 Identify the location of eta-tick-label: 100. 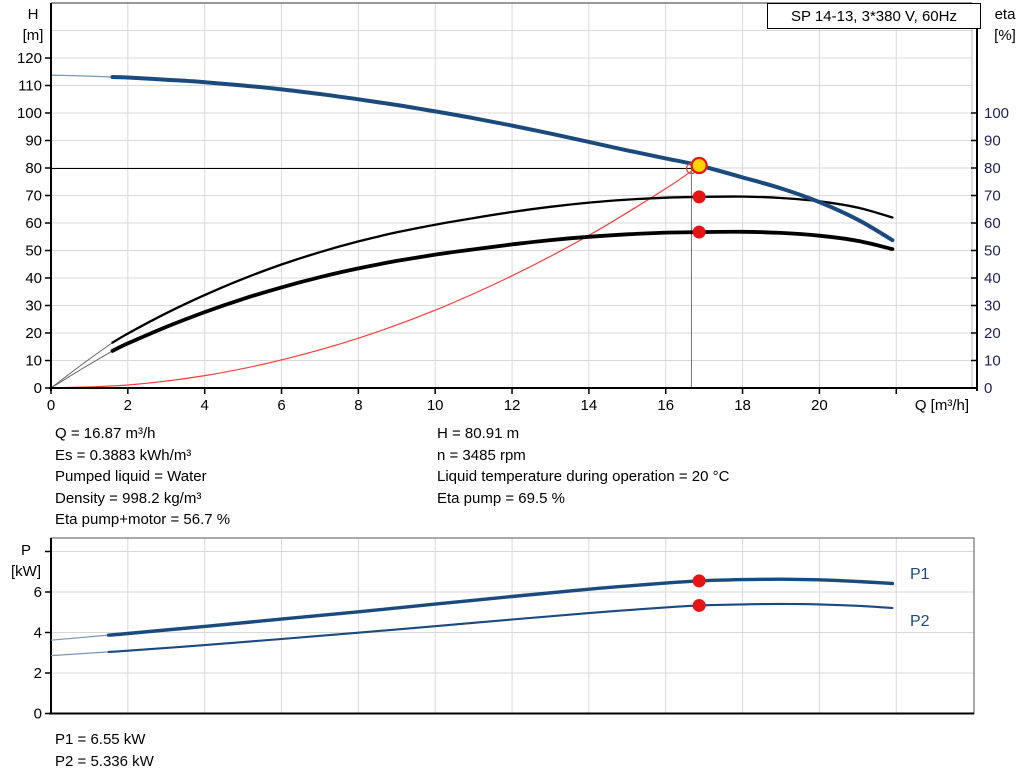
(996, 113).